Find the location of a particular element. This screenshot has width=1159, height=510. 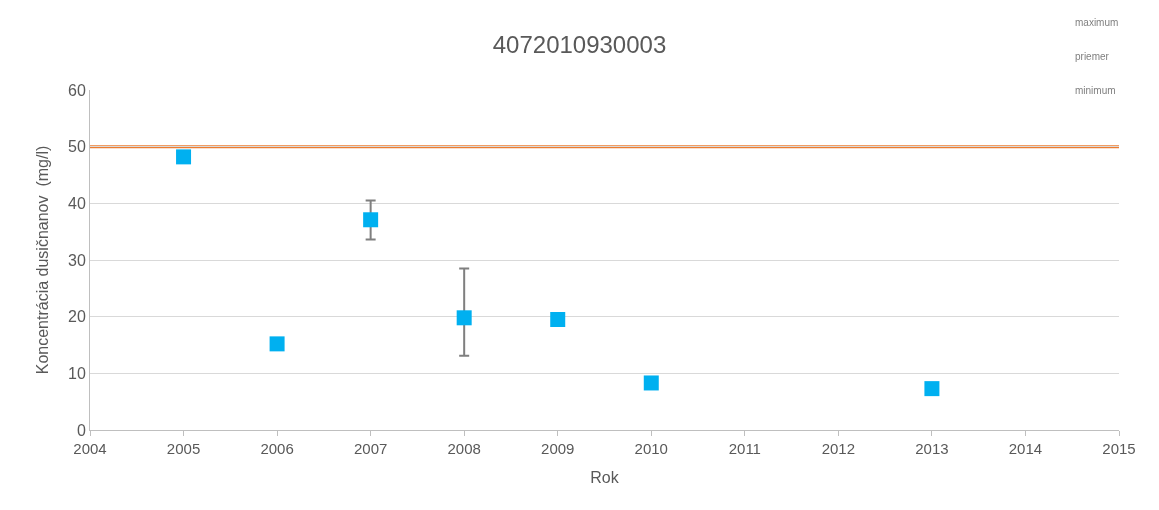

x-tick-label: 2012 is located at coordinates (838, 448).